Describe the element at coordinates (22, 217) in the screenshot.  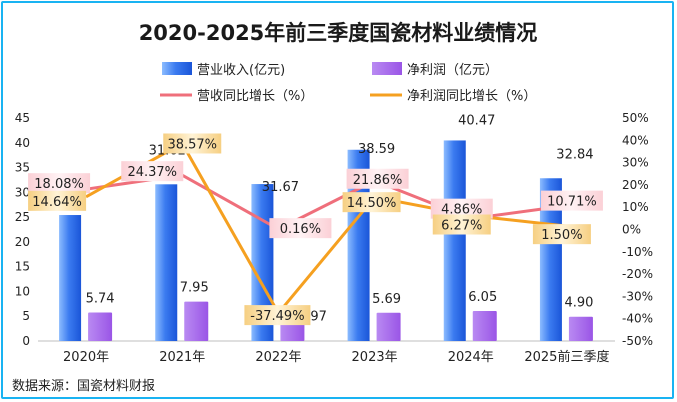
I see `y-left-tick-label: 25` at that location.